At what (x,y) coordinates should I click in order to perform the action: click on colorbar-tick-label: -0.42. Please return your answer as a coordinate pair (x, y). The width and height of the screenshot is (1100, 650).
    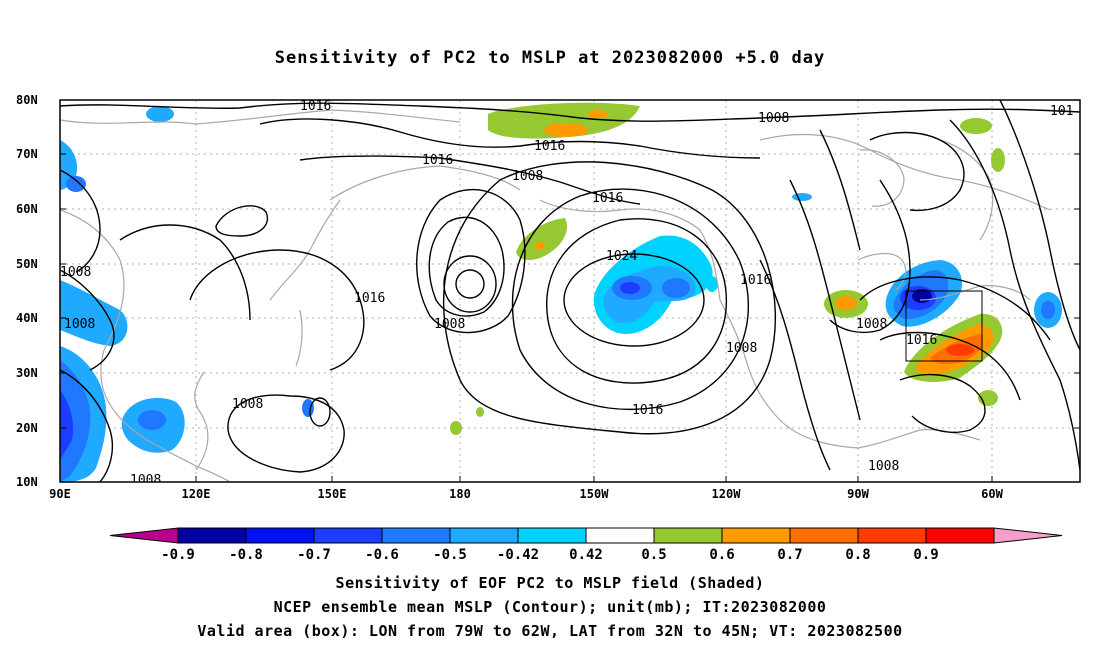
    Looking at the image, I should click on (518, 555).